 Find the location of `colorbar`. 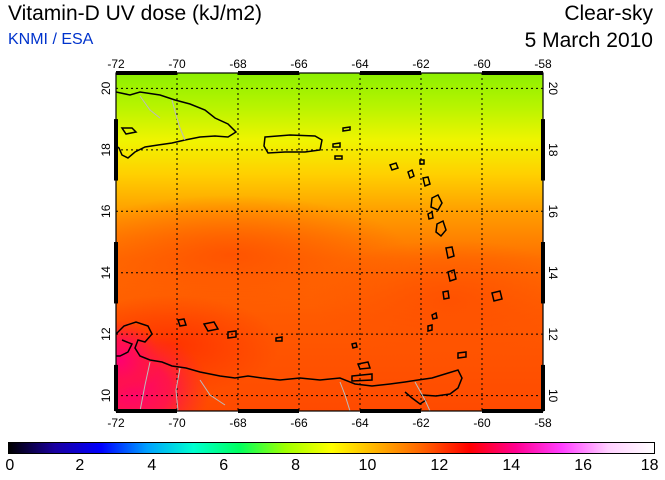

colorbar is located at coordinates (331, 448).